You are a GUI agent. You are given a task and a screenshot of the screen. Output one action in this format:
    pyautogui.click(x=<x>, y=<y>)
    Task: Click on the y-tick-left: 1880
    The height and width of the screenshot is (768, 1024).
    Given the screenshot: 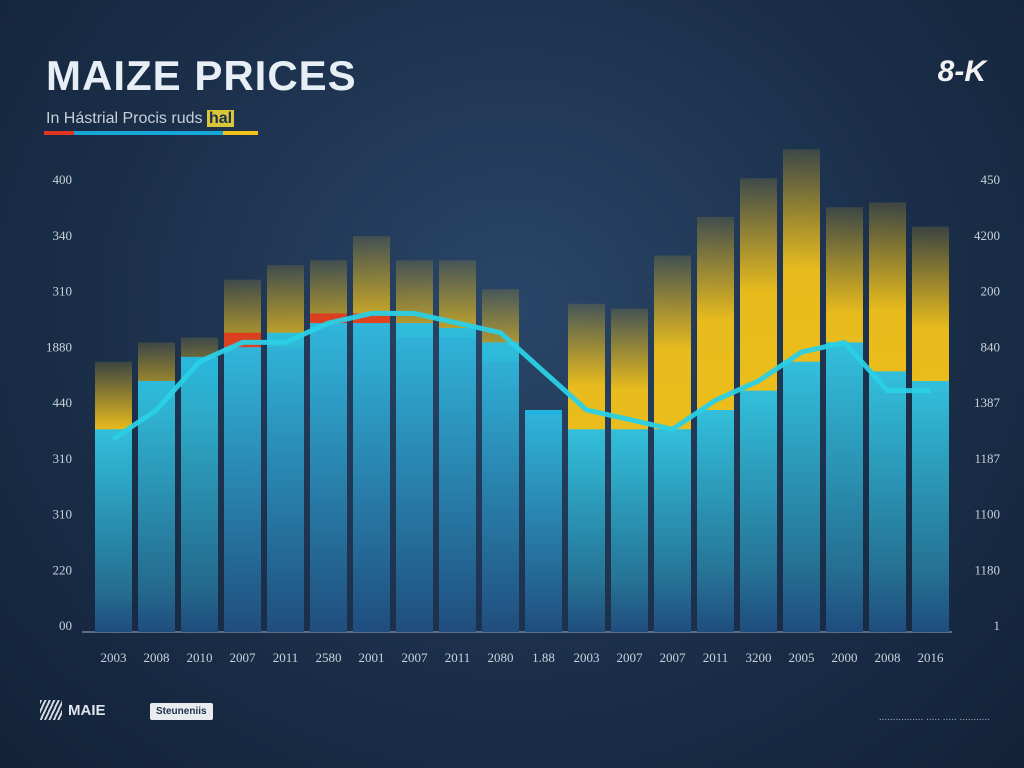 What is the action you would take?
    pyautogui.click(x=59, y=346)
    